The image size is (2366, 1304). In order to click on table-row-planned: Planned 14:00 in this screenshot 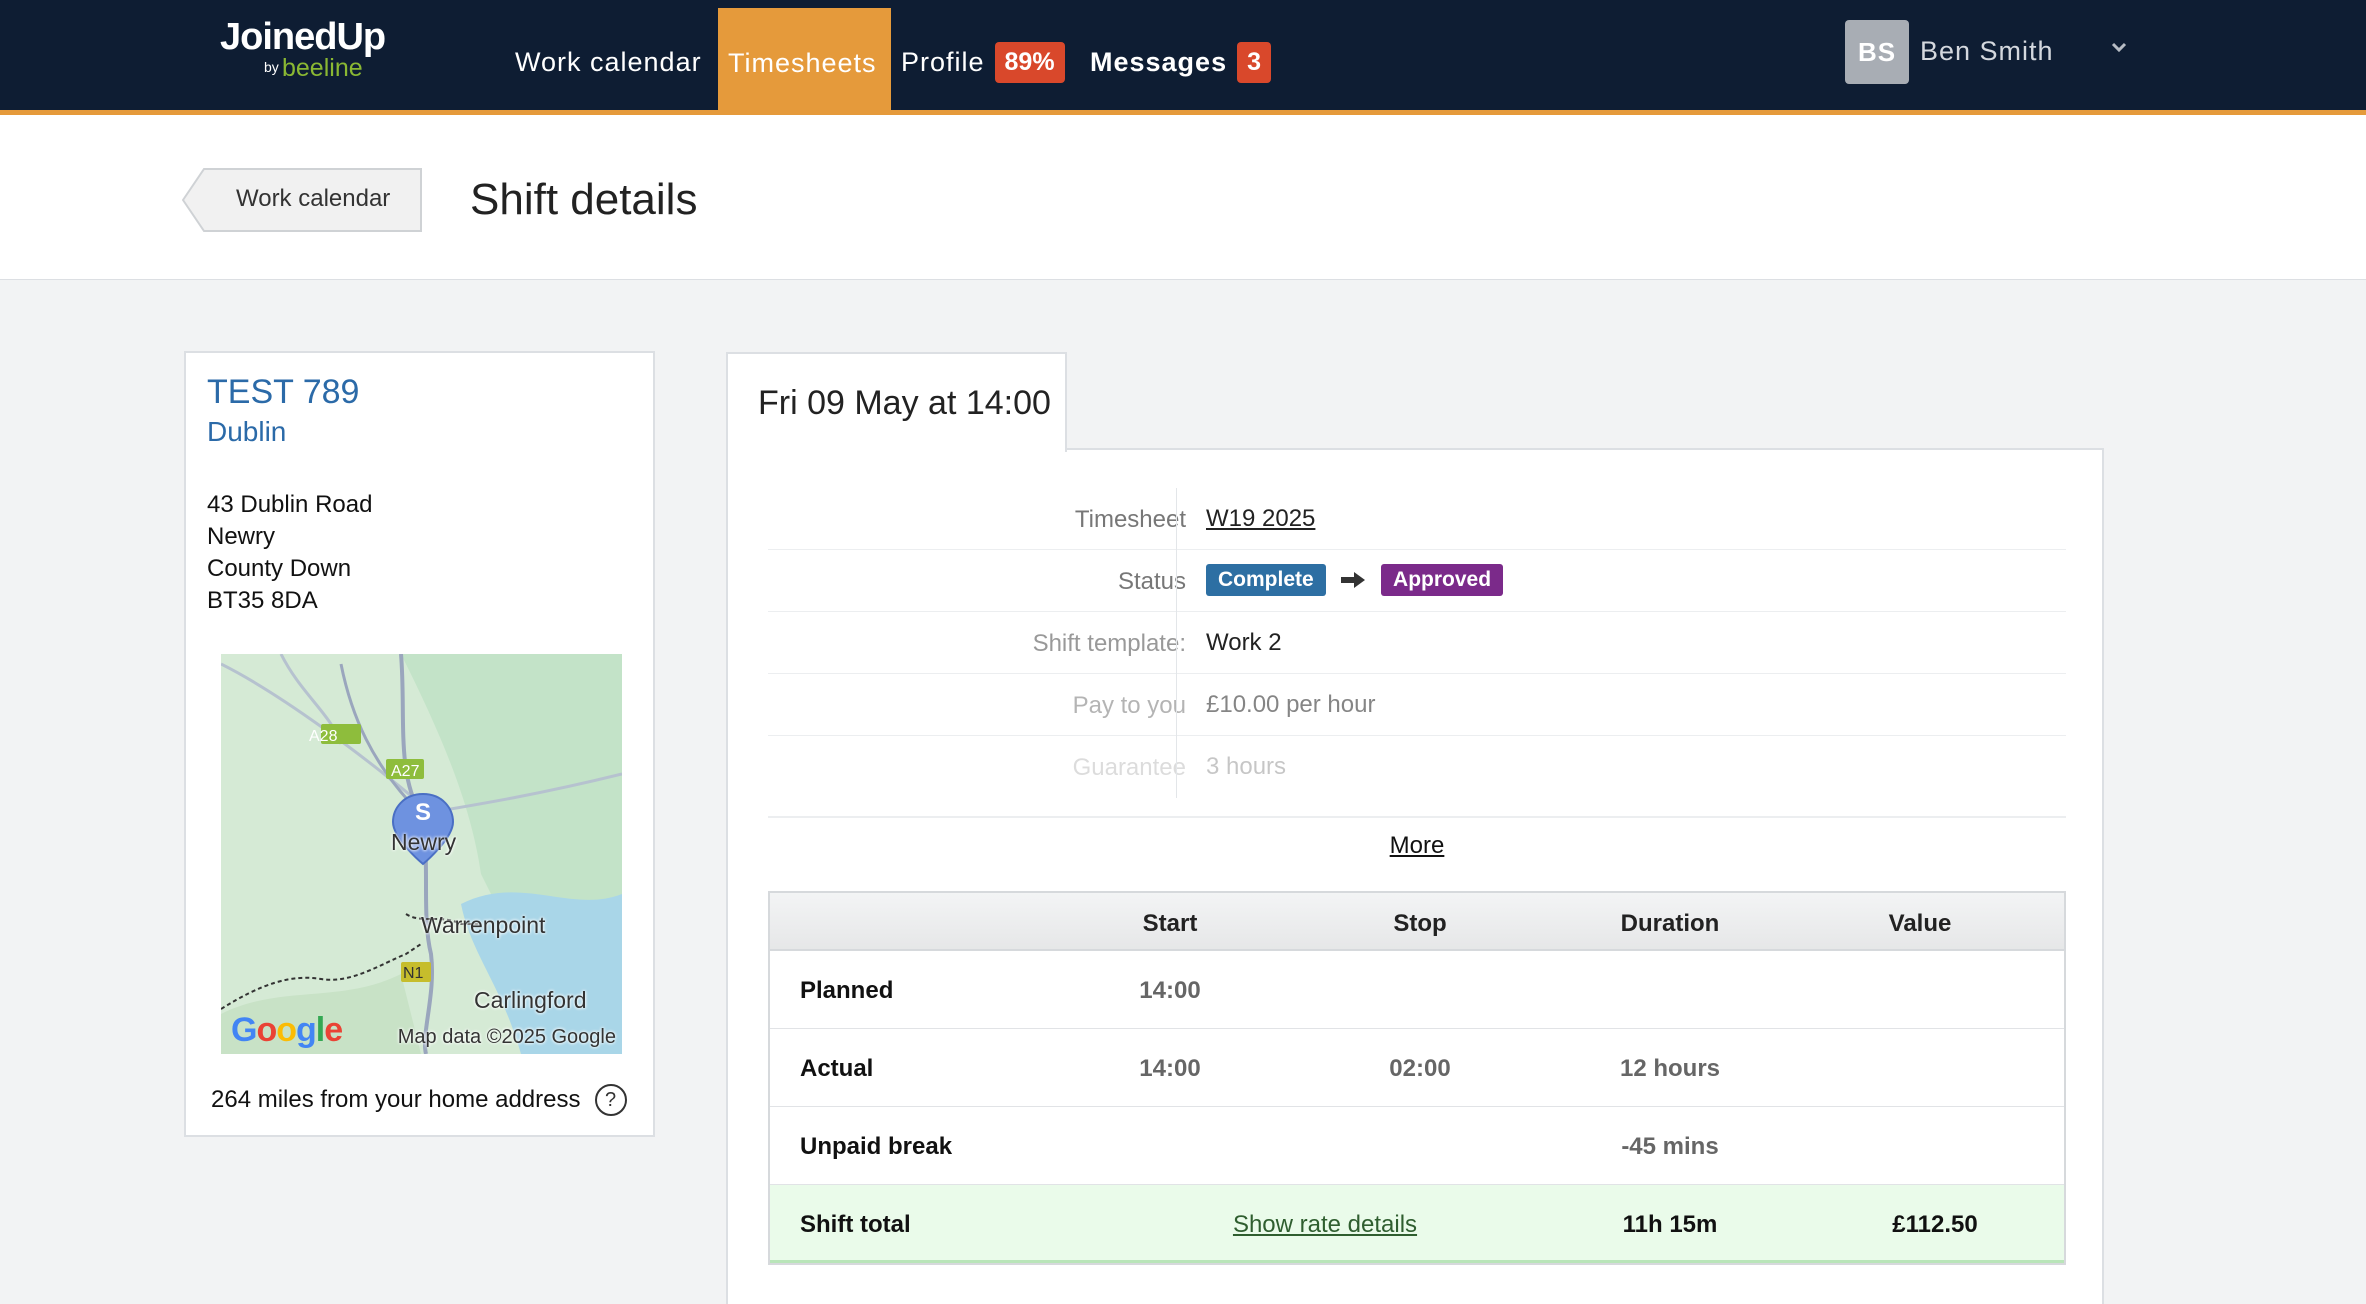, I will do `click(1417, 990)`.